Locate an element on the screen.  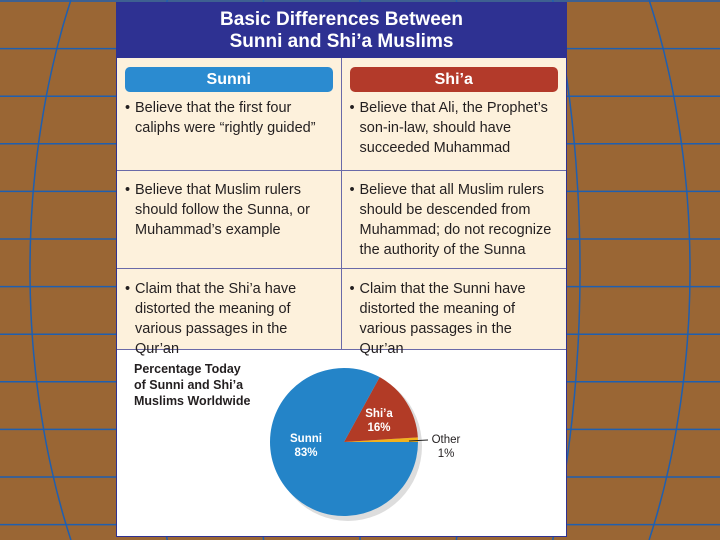
pie-chart: Sunni 83% Shi’a 16% Other 1% is located at coordinates (365, 444).